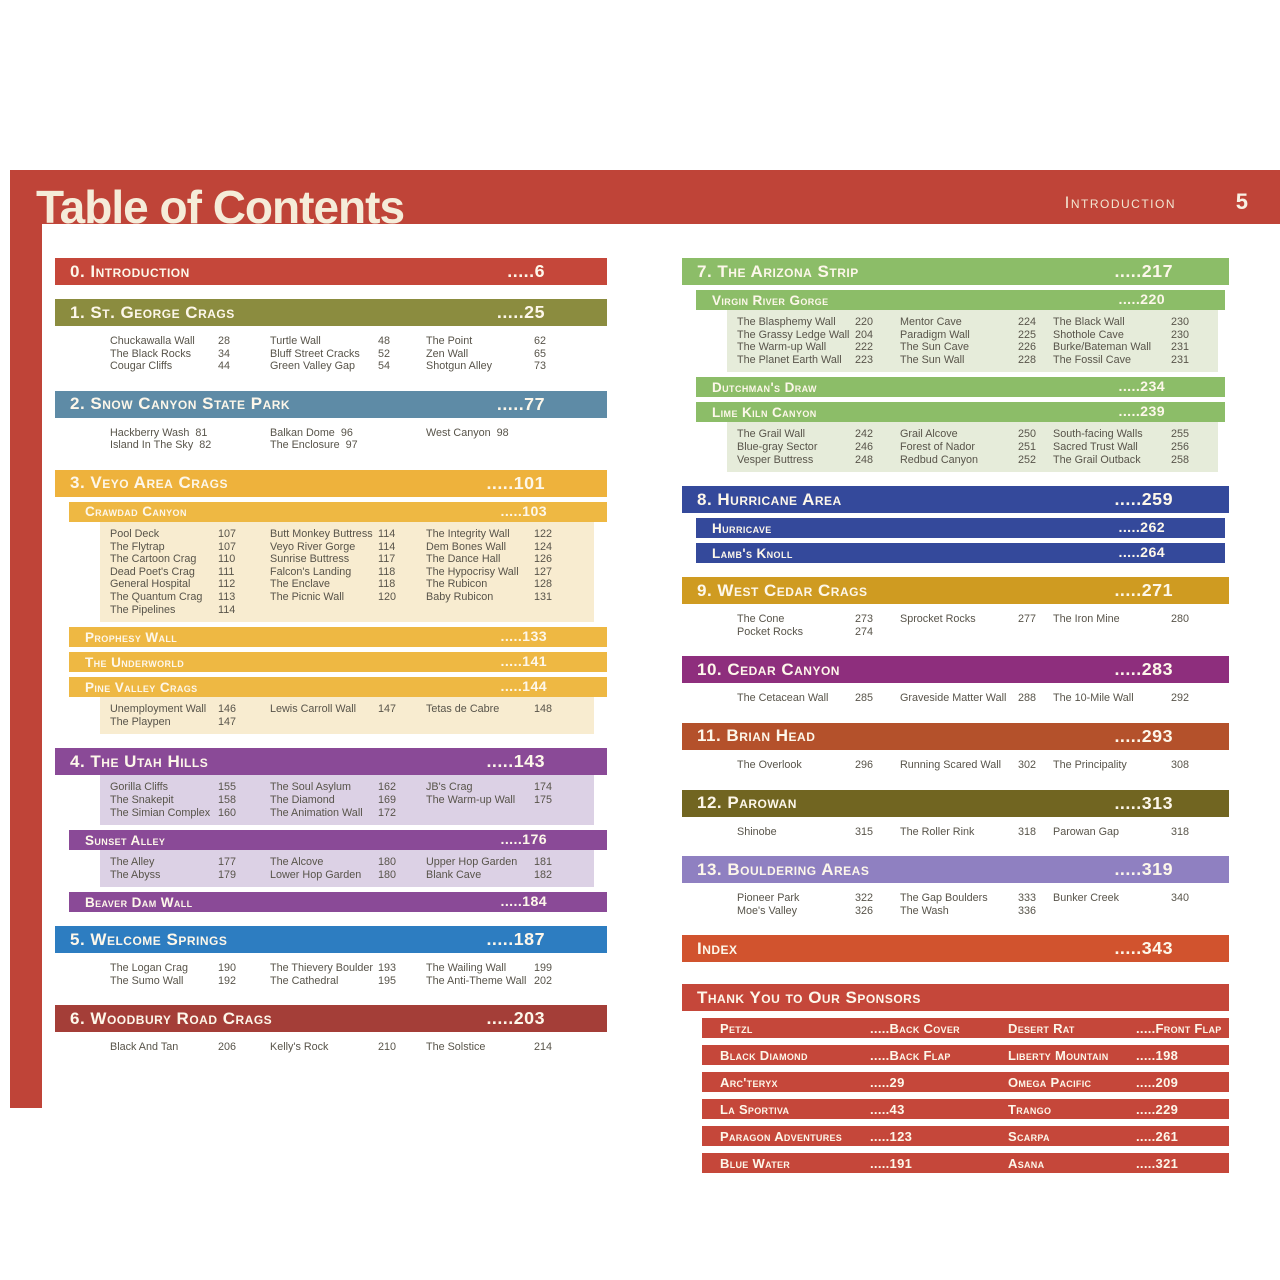 The height and width of the screenshot is (1280, 1280). What do you see at coordinates (1130, 347) in the screenshot?
I see `crag-entry: Burke/Bateman Wall 231` at bounding box center [1130, 347].